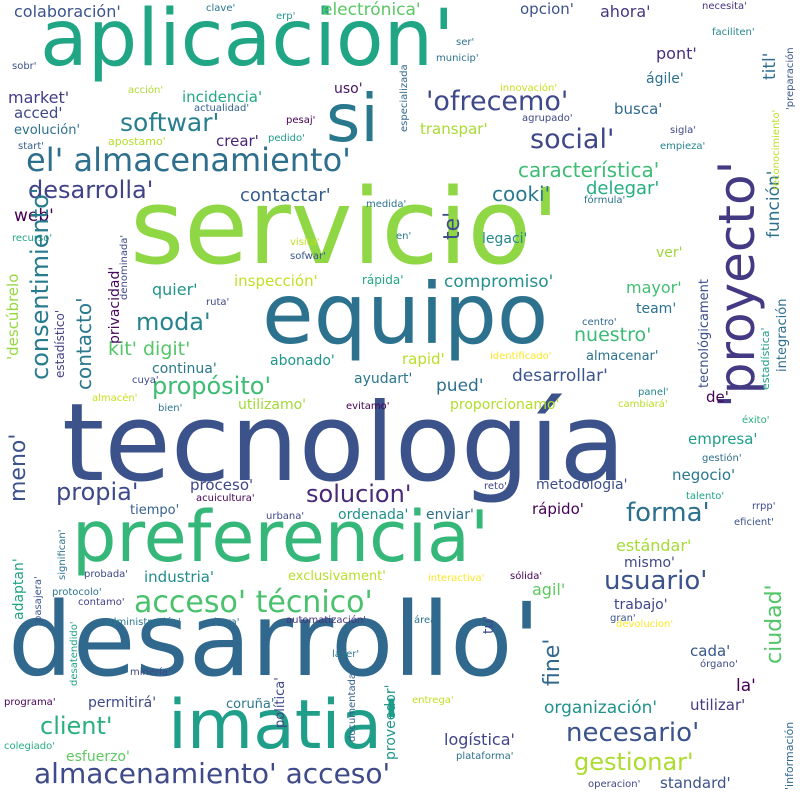 Image resolution: width=800 pixels, height=800 pixels. Describe the element at coordinates (122, 703) in the screenshot. I see `word: permitirá'` at that location.